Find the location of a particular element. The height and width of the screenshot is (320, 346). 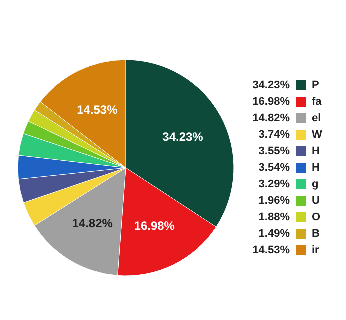

data-label: 3.74% is located at coordinates (274, 135).